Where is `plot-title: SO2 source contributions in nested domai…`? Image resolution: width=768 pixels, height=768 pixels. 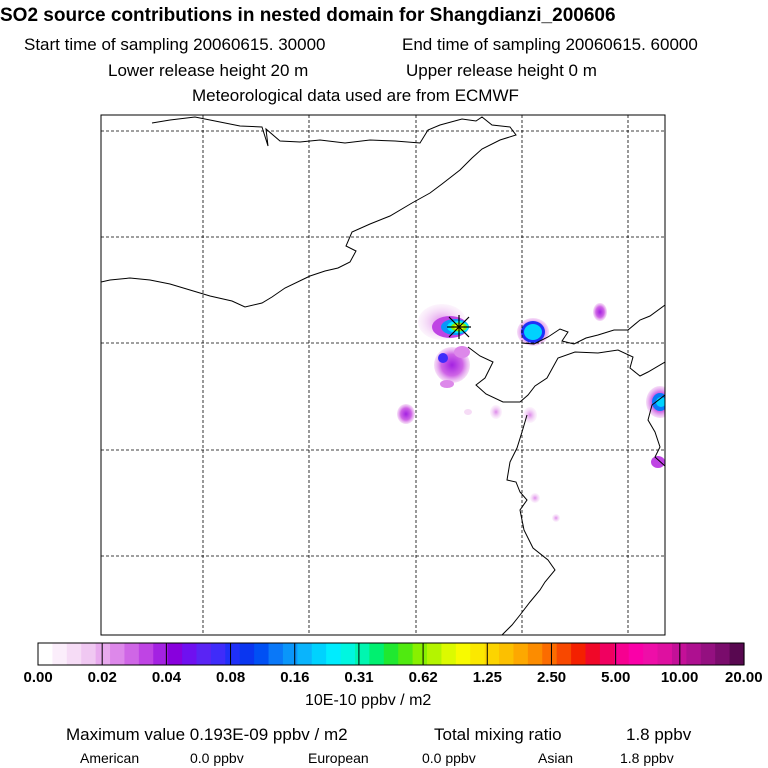
plot-title: SO2 source contributions in nested domai… is located at coordinates (308, 15).